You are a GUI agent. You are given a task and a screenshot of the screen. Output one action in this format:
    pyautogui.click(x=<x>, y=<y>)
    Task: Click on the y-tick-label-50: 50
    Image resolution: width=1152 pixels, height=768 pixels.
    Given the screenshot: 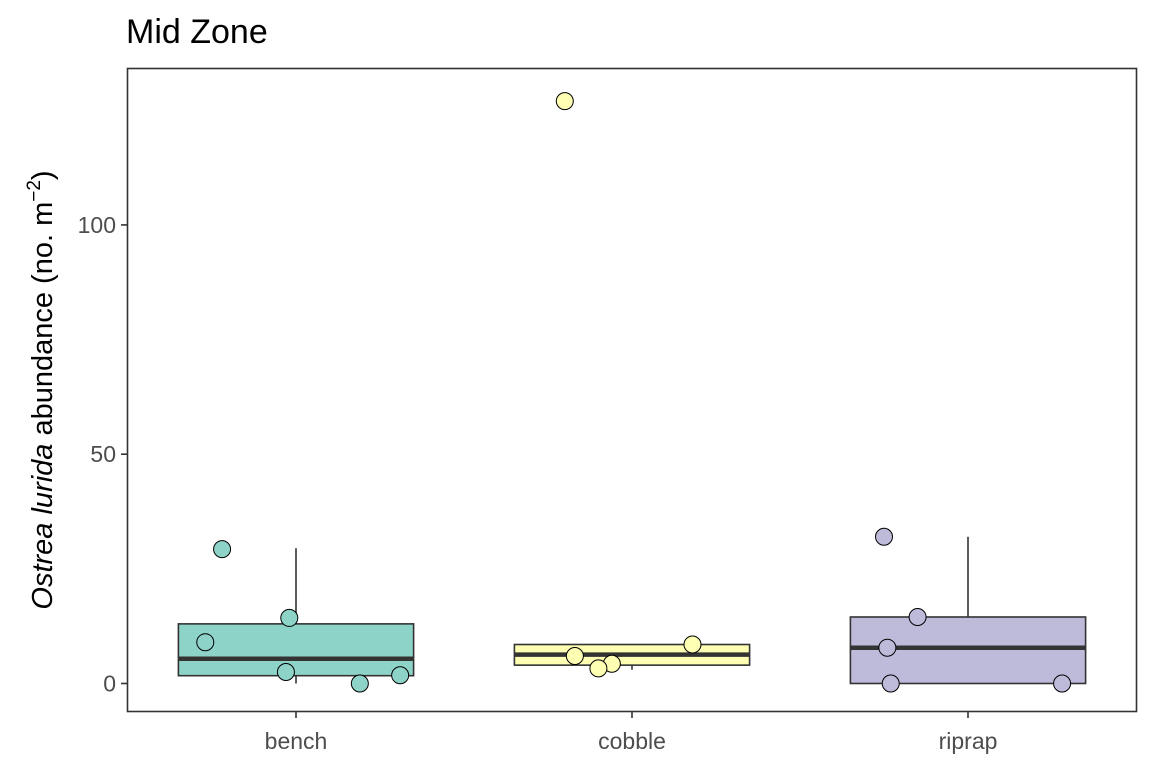 What is the action you would take?
    pyautogui.click(x=103, y=454)
    